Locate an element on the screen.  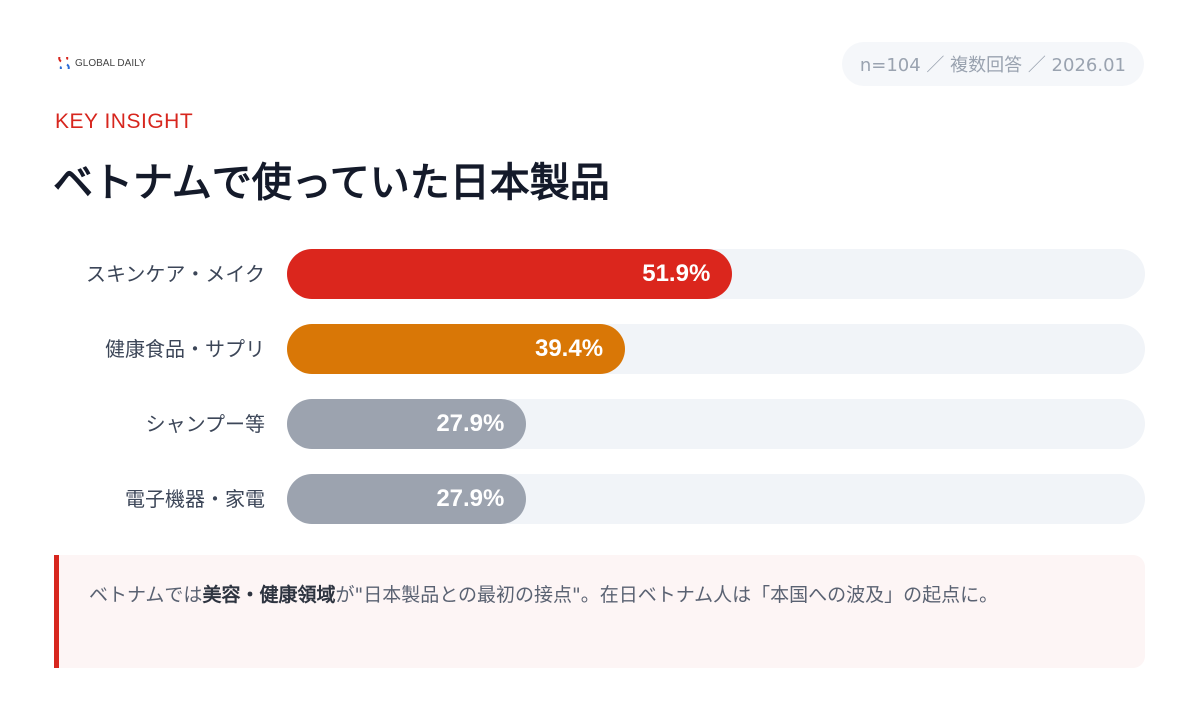
brand-logo: GLOBAL DAILY is located at coordinates (102, 63).